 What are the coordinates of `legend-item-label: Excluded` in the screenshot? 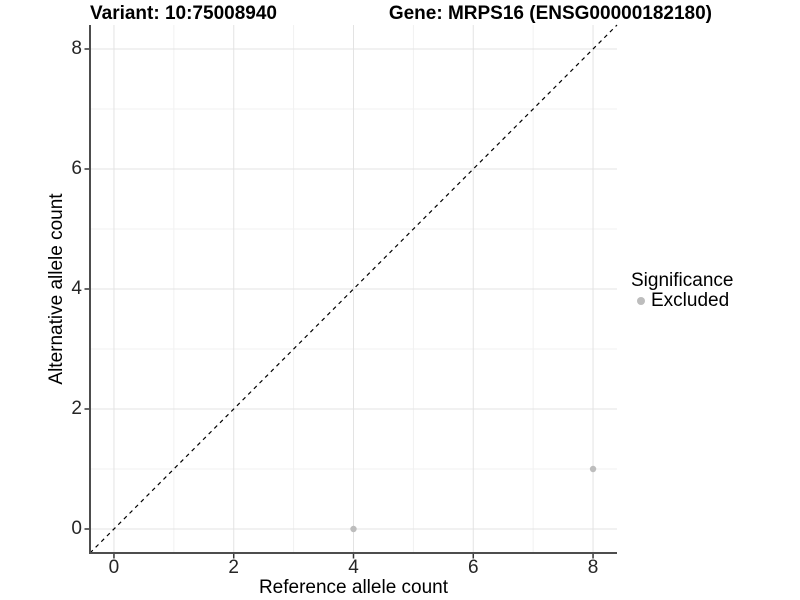 It's located at (690, 300).